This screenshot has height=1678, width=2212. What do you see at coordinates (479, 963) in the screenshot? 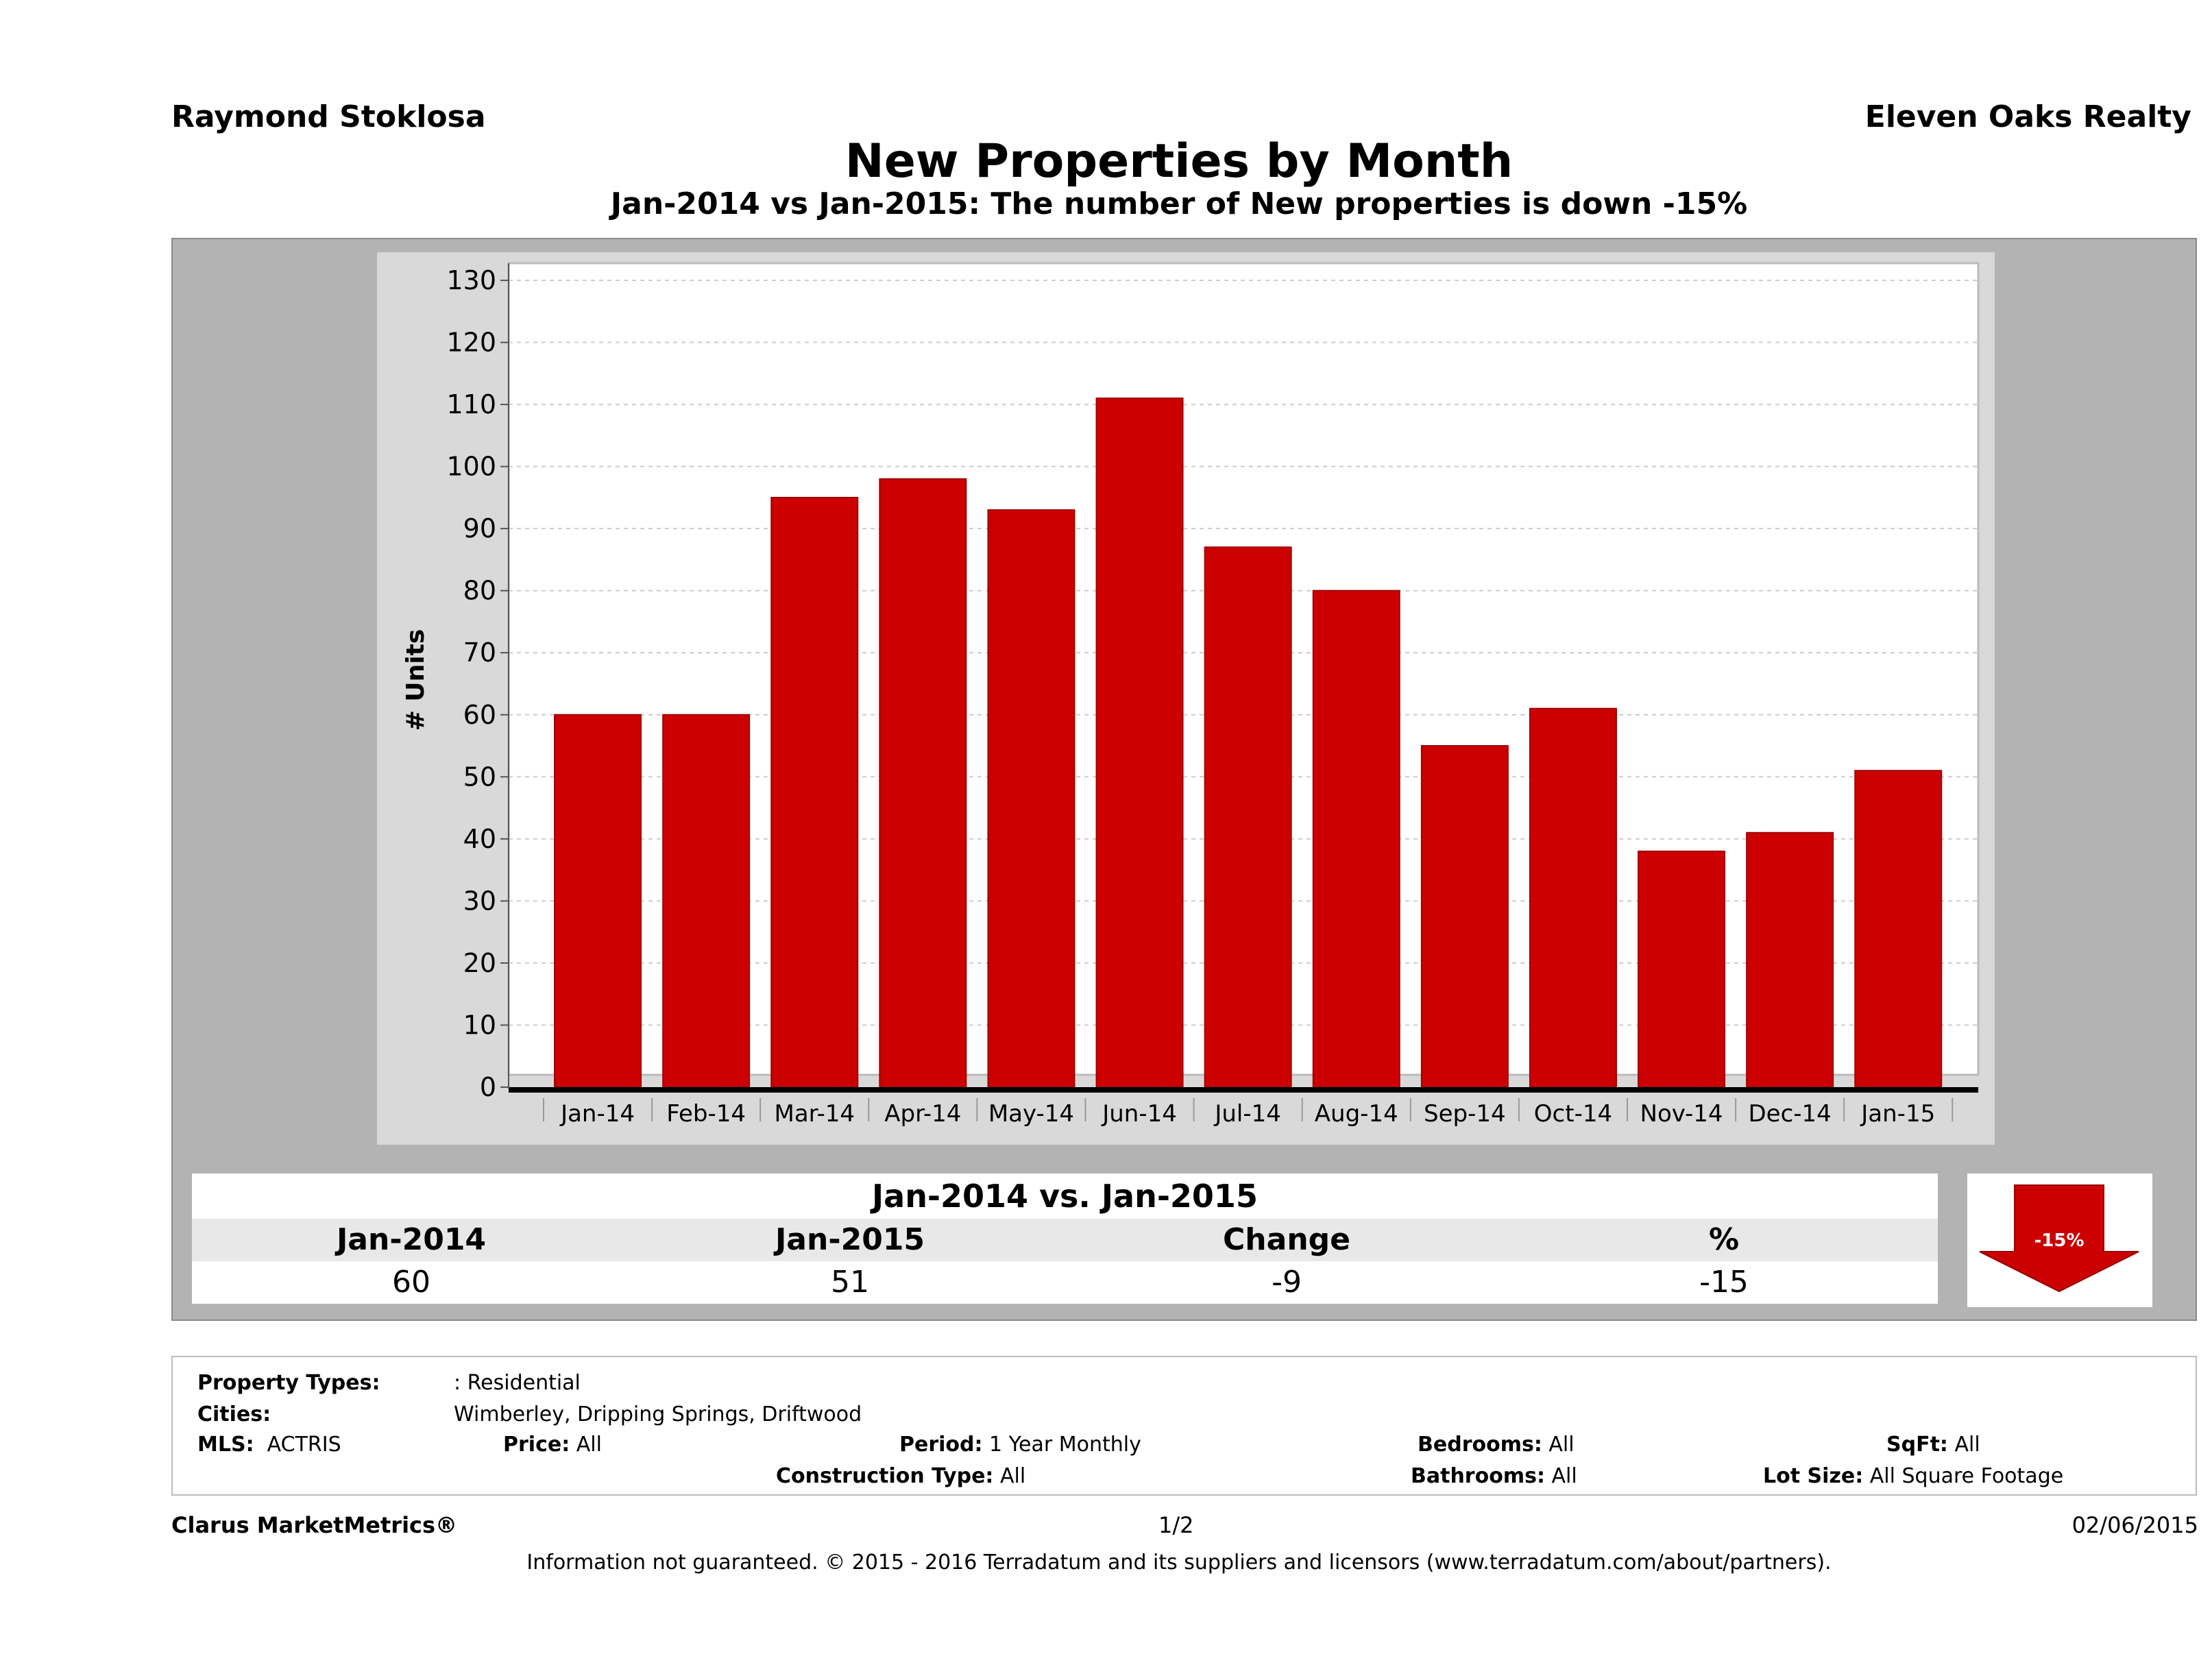
I see `y-tick-label: 20` at bounding box center [479, 963].